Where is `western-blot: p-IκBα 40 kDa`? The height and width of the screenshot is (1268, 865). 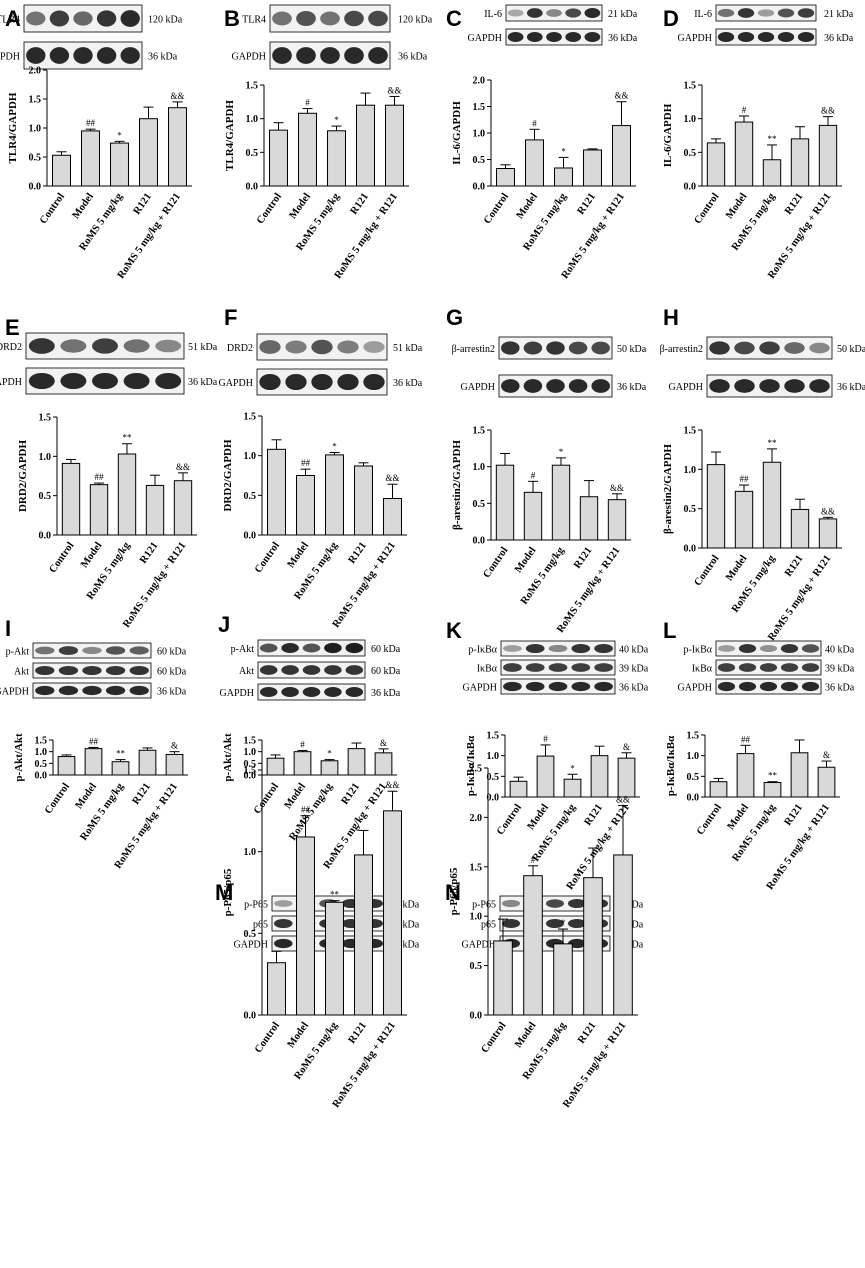
western-blot: p-IκBα 40 kDa is located at coordinates (769, 648).